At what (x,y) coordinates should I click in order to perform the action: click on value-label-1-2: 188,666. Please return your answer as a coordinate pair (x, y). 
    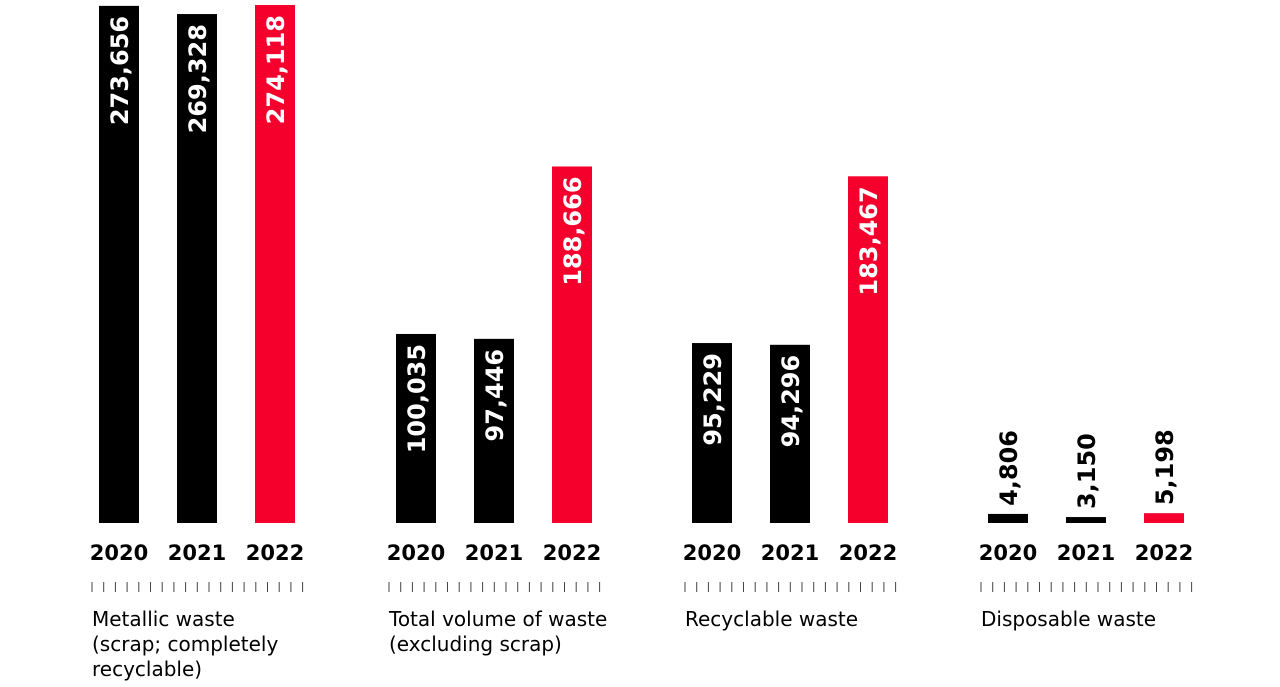
    Looking at the image, I should click on (573, 230).